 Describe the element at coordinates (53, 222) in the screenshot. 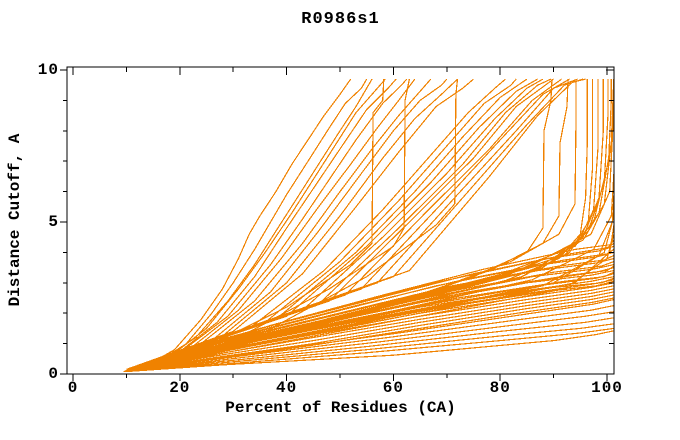

I see `y-tick-label: 5` at that location.